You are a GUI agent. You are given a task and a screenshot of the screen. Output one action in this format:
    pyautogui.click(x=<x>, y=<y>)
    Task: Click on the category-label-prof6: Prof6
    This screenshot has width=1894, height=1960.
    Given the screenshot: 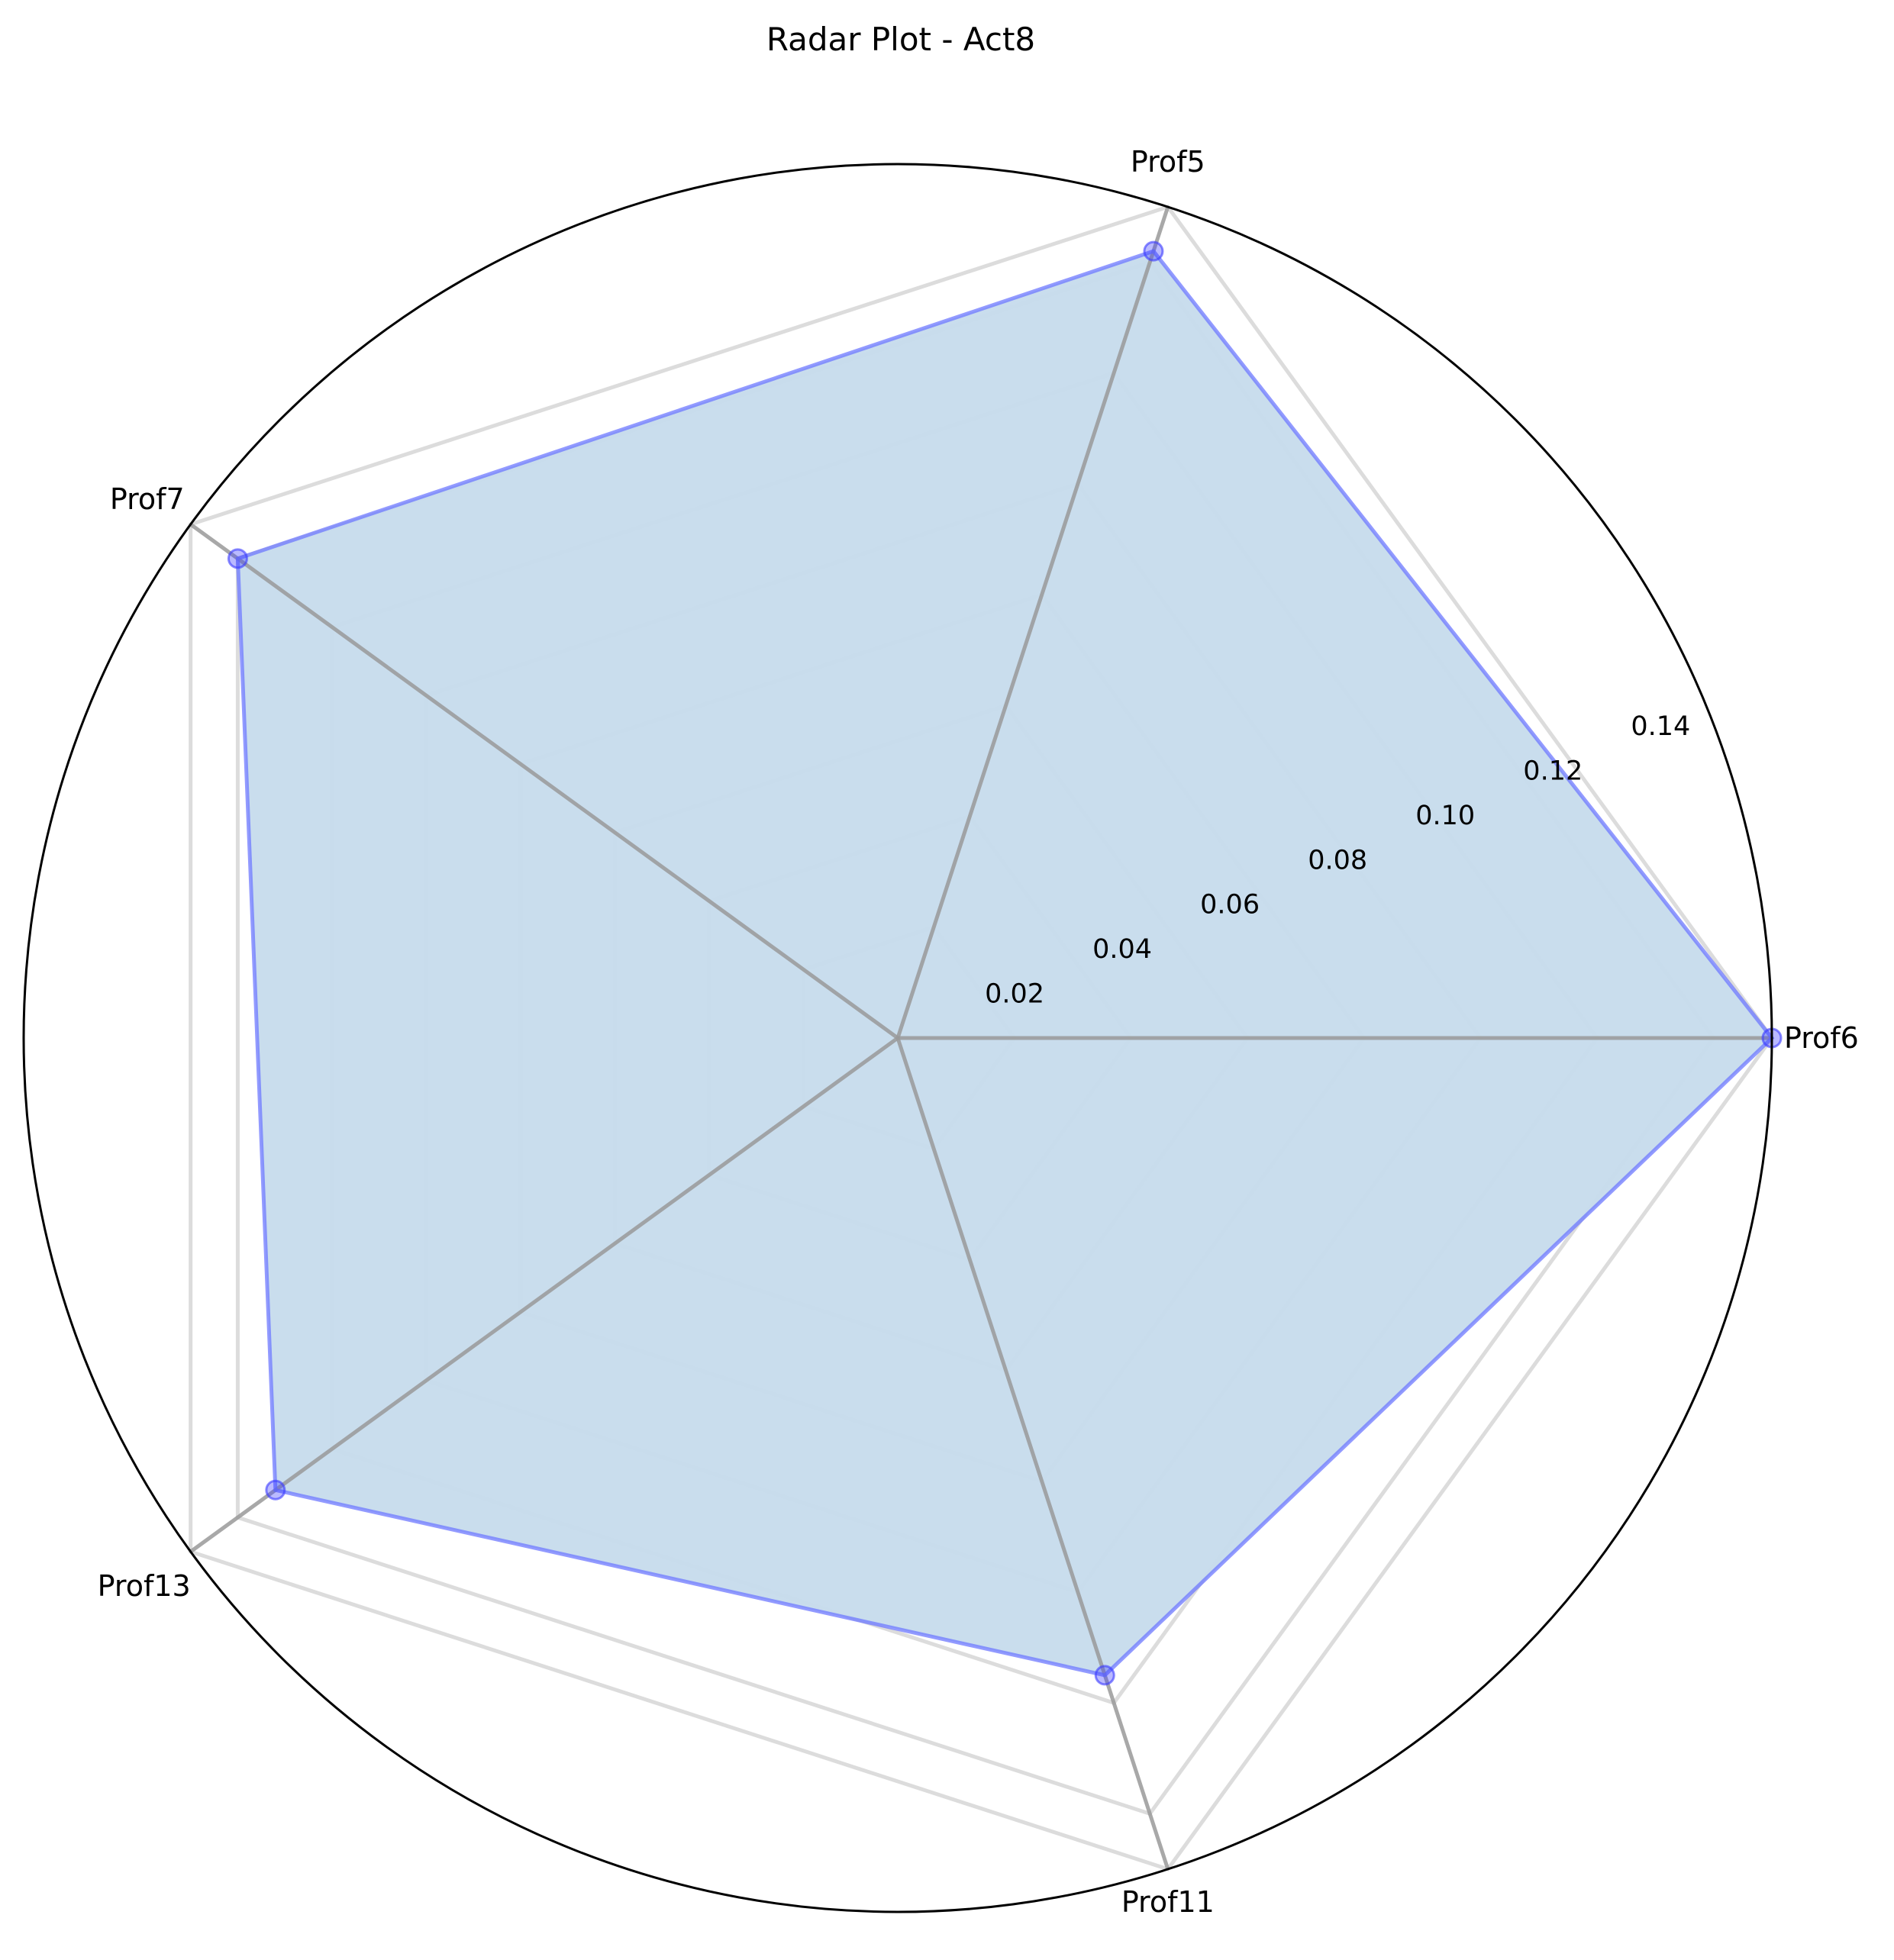 What is the action you would take?
    pyautogui.click(x=1821, y=1038)
    